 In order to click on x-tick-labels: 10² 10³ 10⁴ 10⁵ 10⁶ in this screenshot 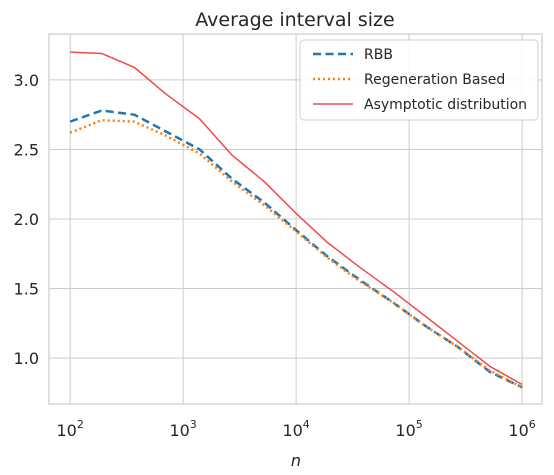, I will do `click(295, 429)`.